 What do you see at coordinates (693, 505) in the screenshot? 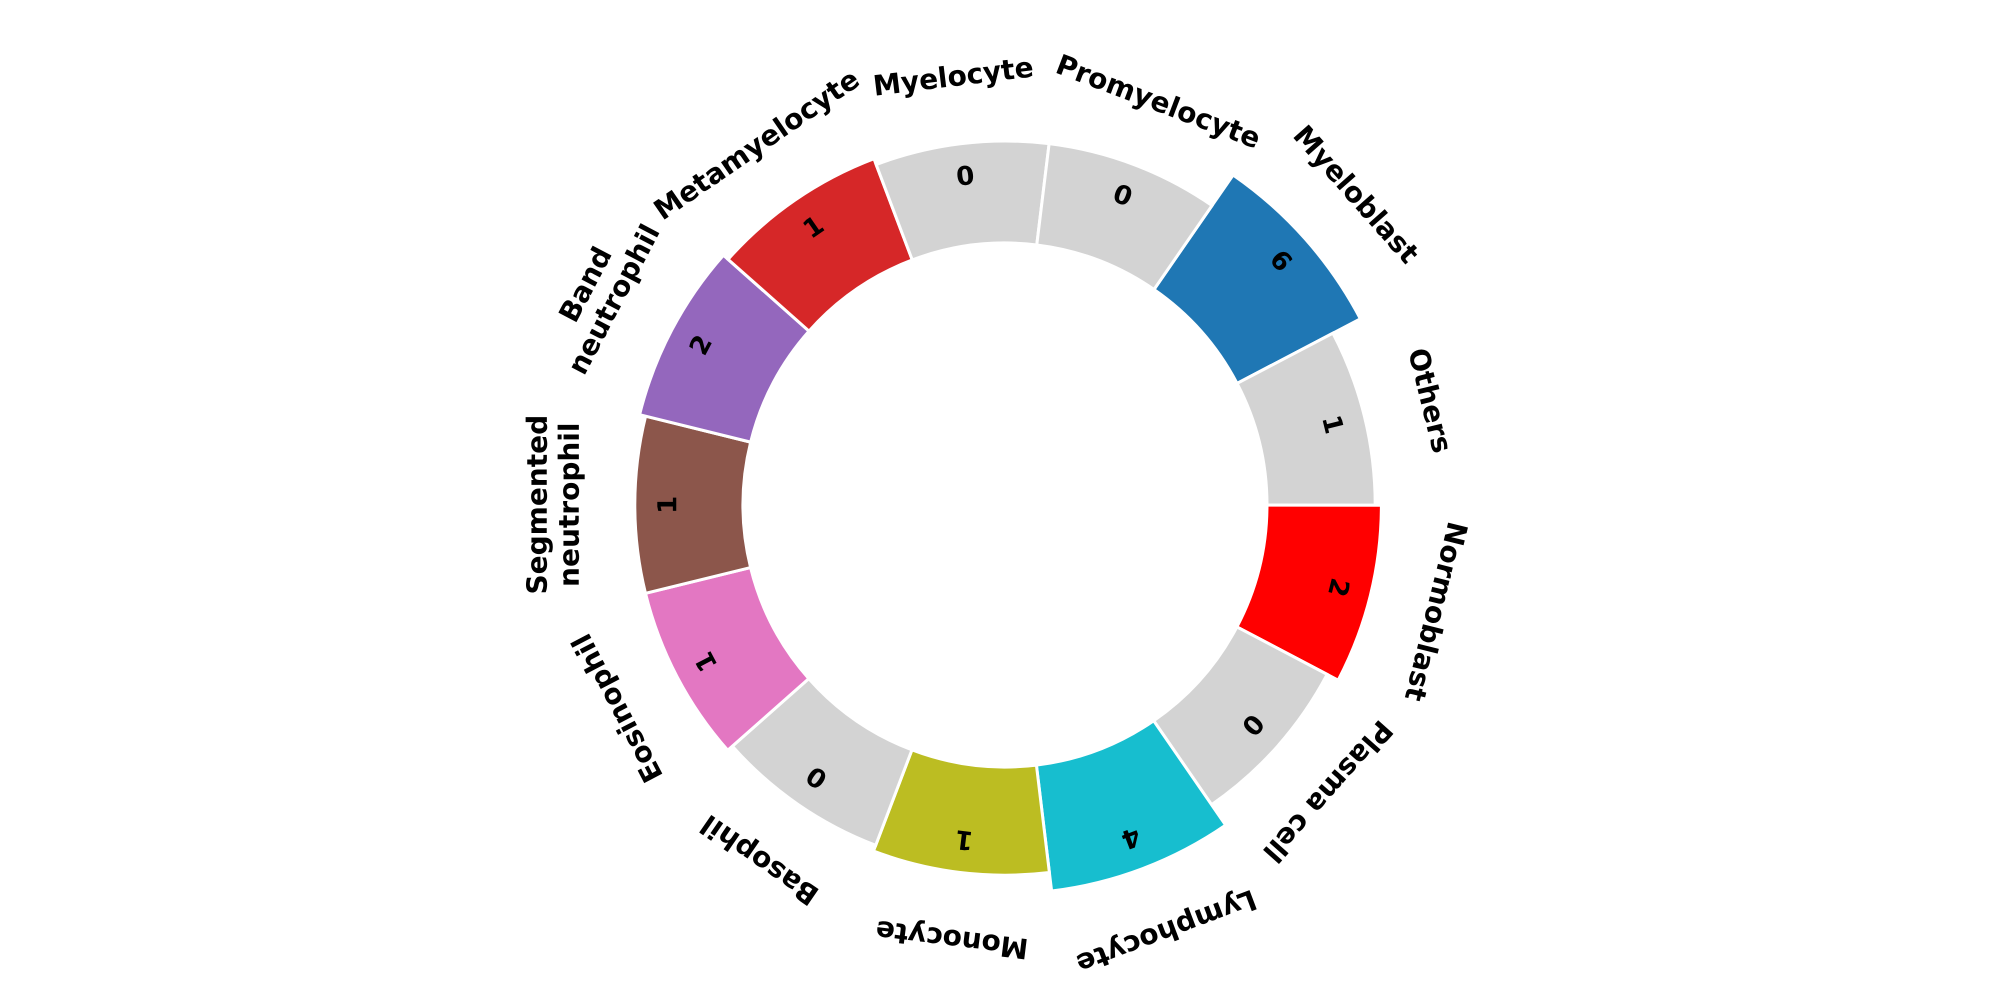
I see `segment-segmented-neutrophil` at bounding box center [693, 505].